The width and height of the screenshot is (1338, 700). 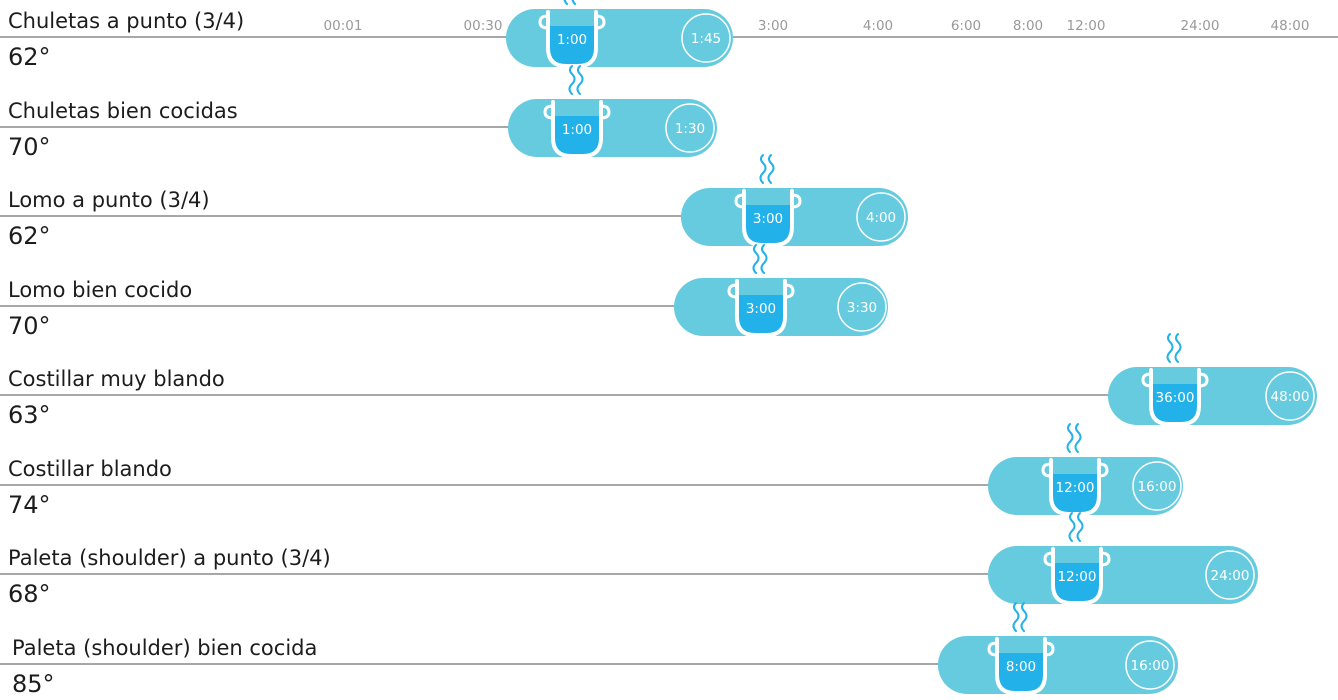 I want to click on chart-row: Costillar muy blando 63° 48:00 36:00, so click(x=658, y=381).